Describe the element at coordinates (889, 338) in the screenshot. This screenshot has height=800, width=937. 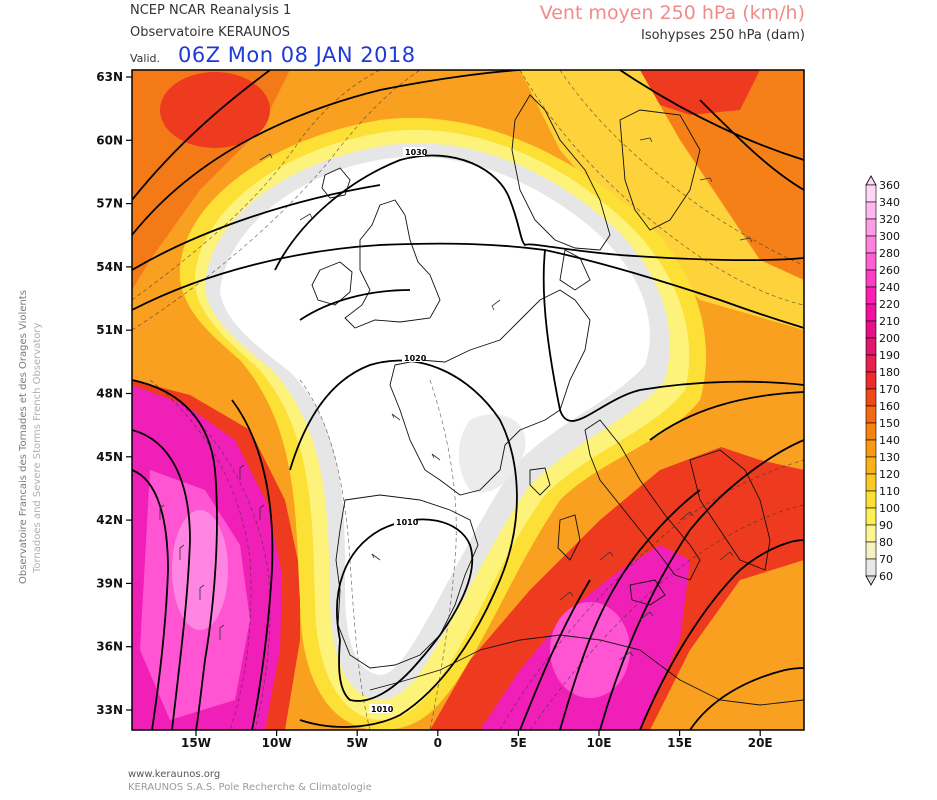
I see `colorbar-label: 200` at that location.